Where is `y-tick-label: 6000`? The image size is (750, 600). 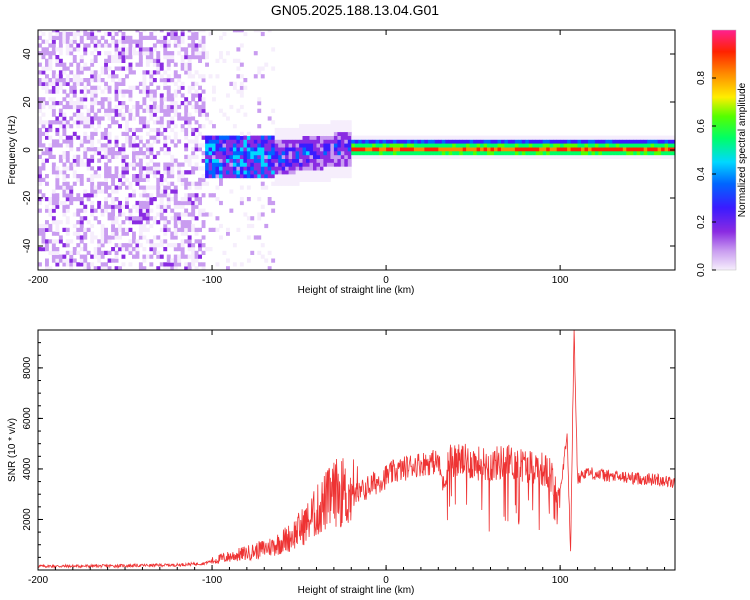 y-tick-label: 6000 is located at coordinates (27, 418).